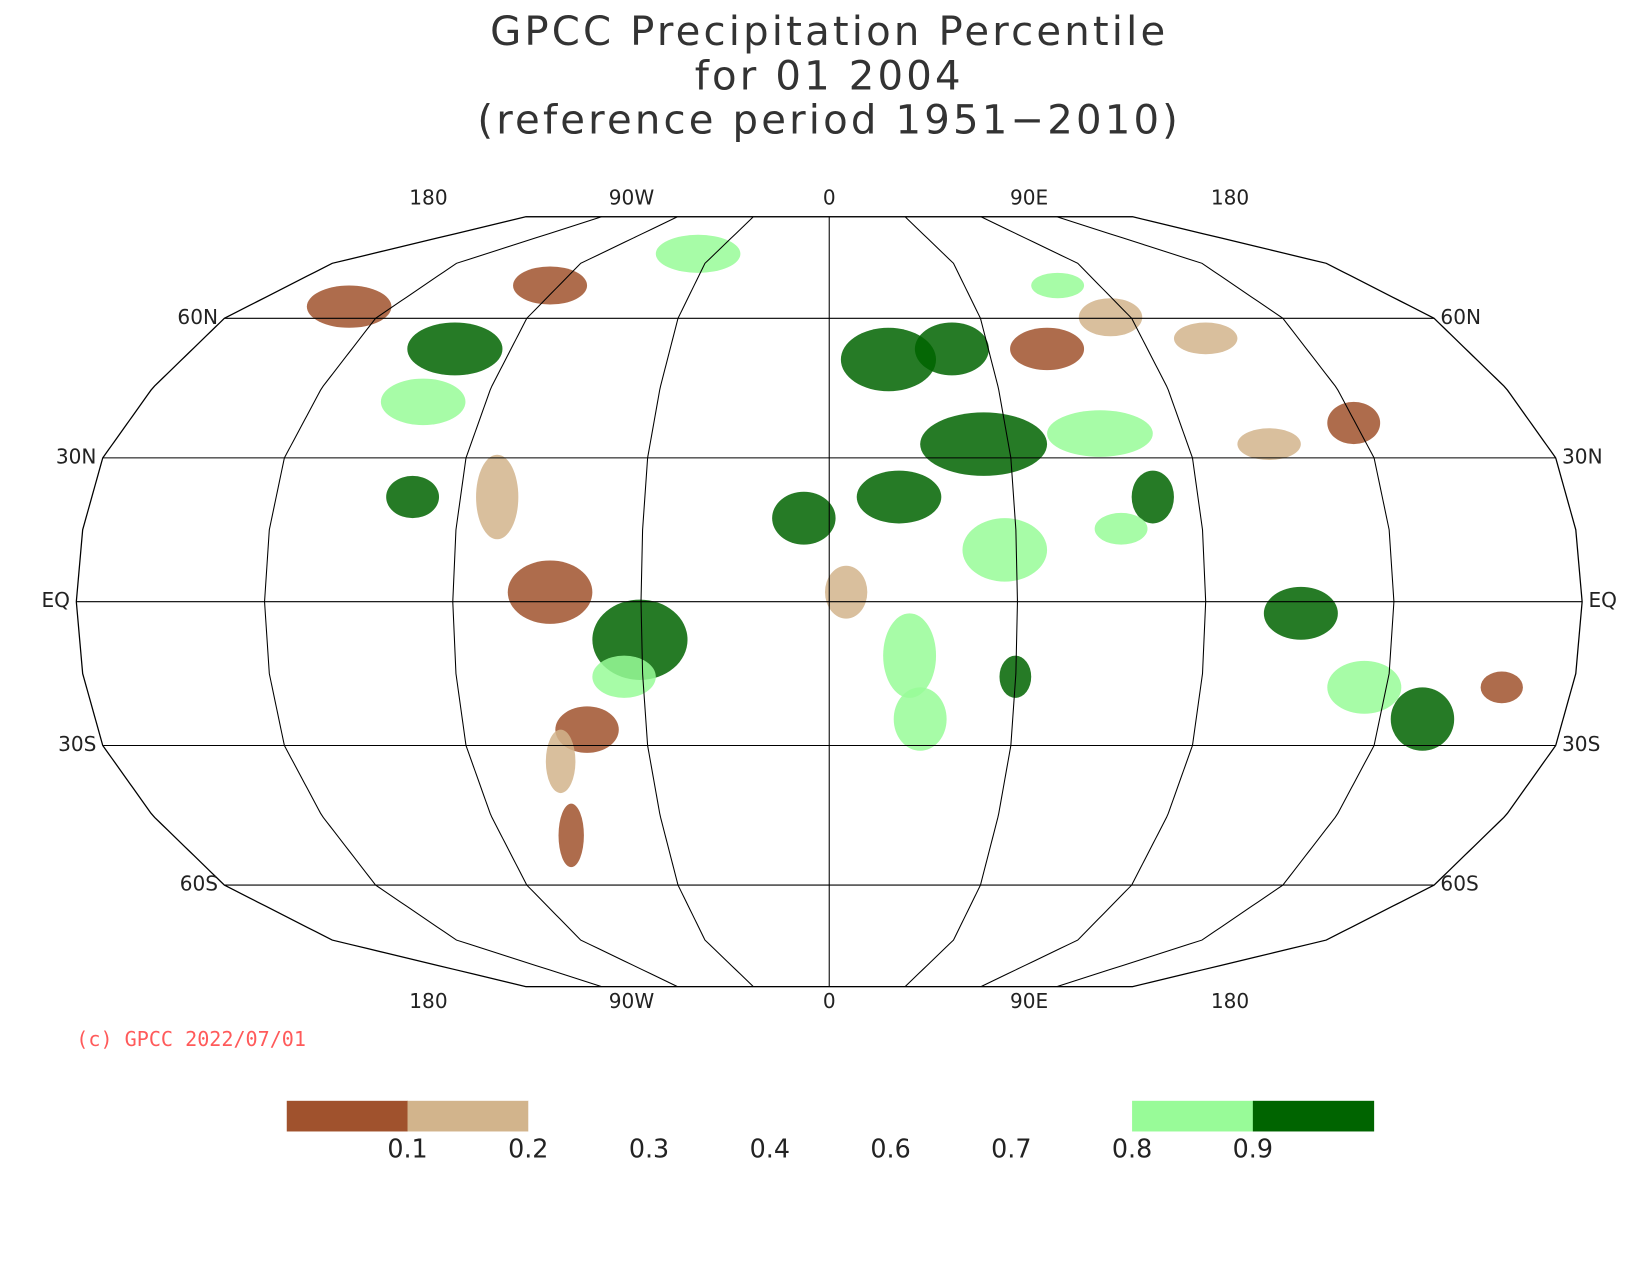 Image resolution: width=1650 pixels, height=1270 pixels. What do you see at coordinates (829, 32) in the screenshot?
I see `title-line: GPCC Precipitation Percentile` at bounding box center [829, 32].